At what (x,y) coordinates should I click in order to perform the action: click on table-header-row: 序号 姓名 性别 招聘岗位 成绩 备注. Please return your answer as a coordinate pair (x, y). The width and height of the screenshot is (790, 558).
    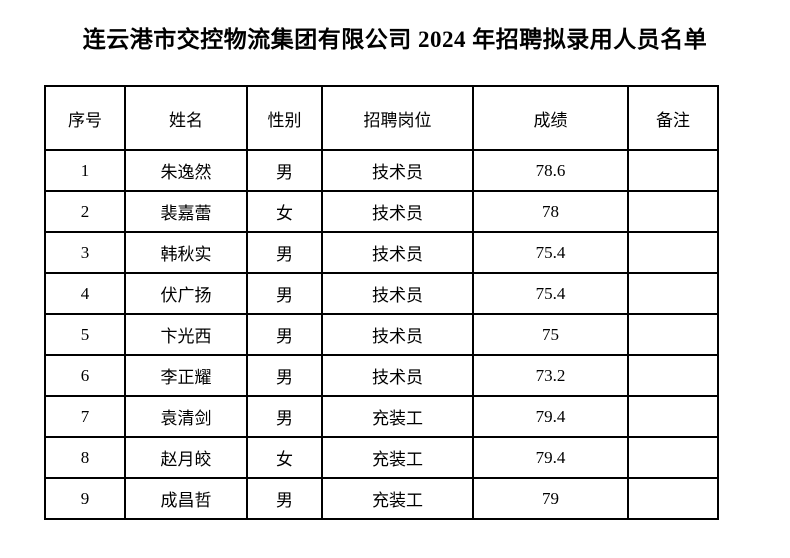
    Looking at the image, I should click on (381, 118).